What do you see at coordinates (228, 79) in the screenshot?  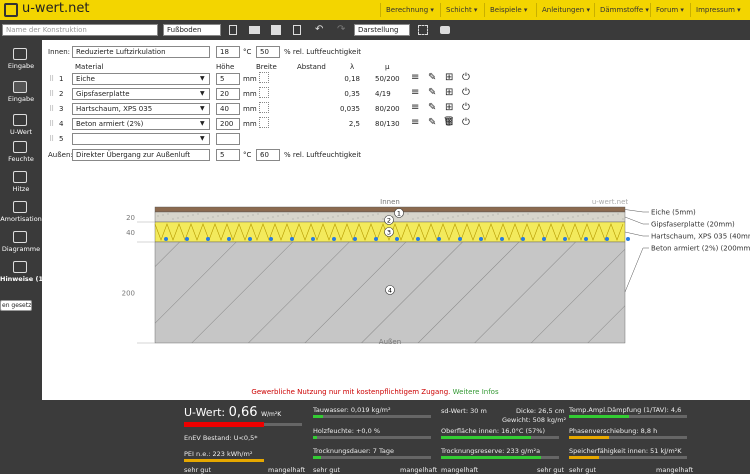 I see `height-input: 5` at bounding box center [228, 79].